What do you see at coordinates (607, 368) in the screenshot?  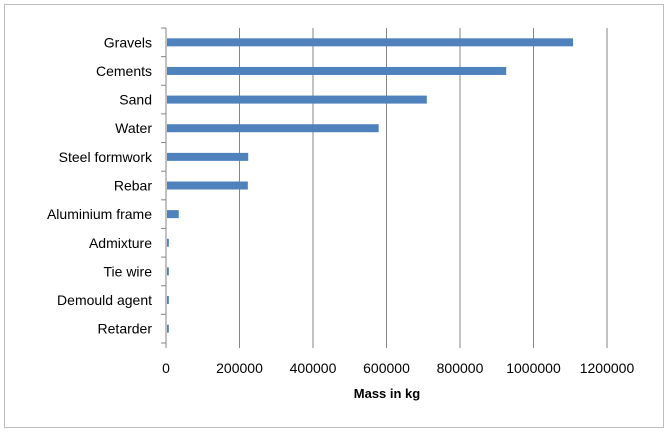 I see `x-tick-label: 1200000` at bounding box center [607, 368].